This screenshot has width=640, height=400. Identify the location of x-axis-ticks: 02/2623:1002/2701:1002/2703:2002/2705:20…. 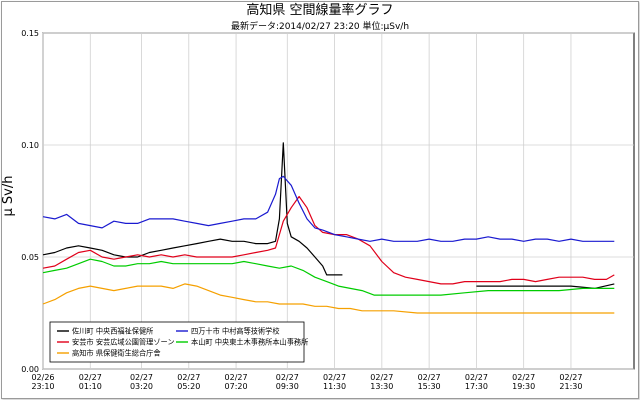
(306, 382).